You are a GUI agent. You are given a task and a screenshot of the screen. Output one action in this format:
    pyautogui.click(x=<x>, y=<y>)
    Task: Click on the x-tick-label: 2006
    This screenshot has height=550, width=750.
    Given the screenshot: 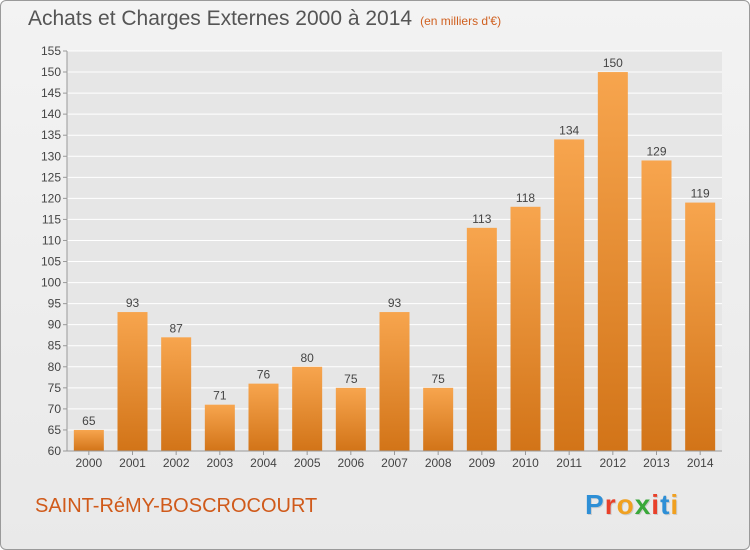 What is the action you would take?
    pyautogui.click(x=350, y=463)
    